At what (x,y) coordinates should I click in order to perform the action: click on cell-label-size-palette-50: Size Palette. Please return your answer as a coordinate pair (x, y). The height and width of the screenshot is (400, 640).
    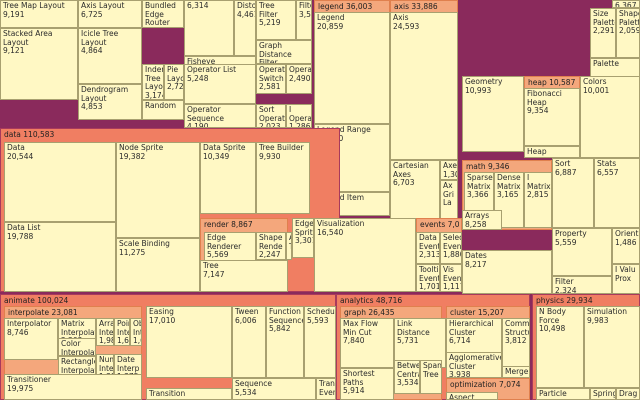
    Looking at the image, I should click on (604, 18).